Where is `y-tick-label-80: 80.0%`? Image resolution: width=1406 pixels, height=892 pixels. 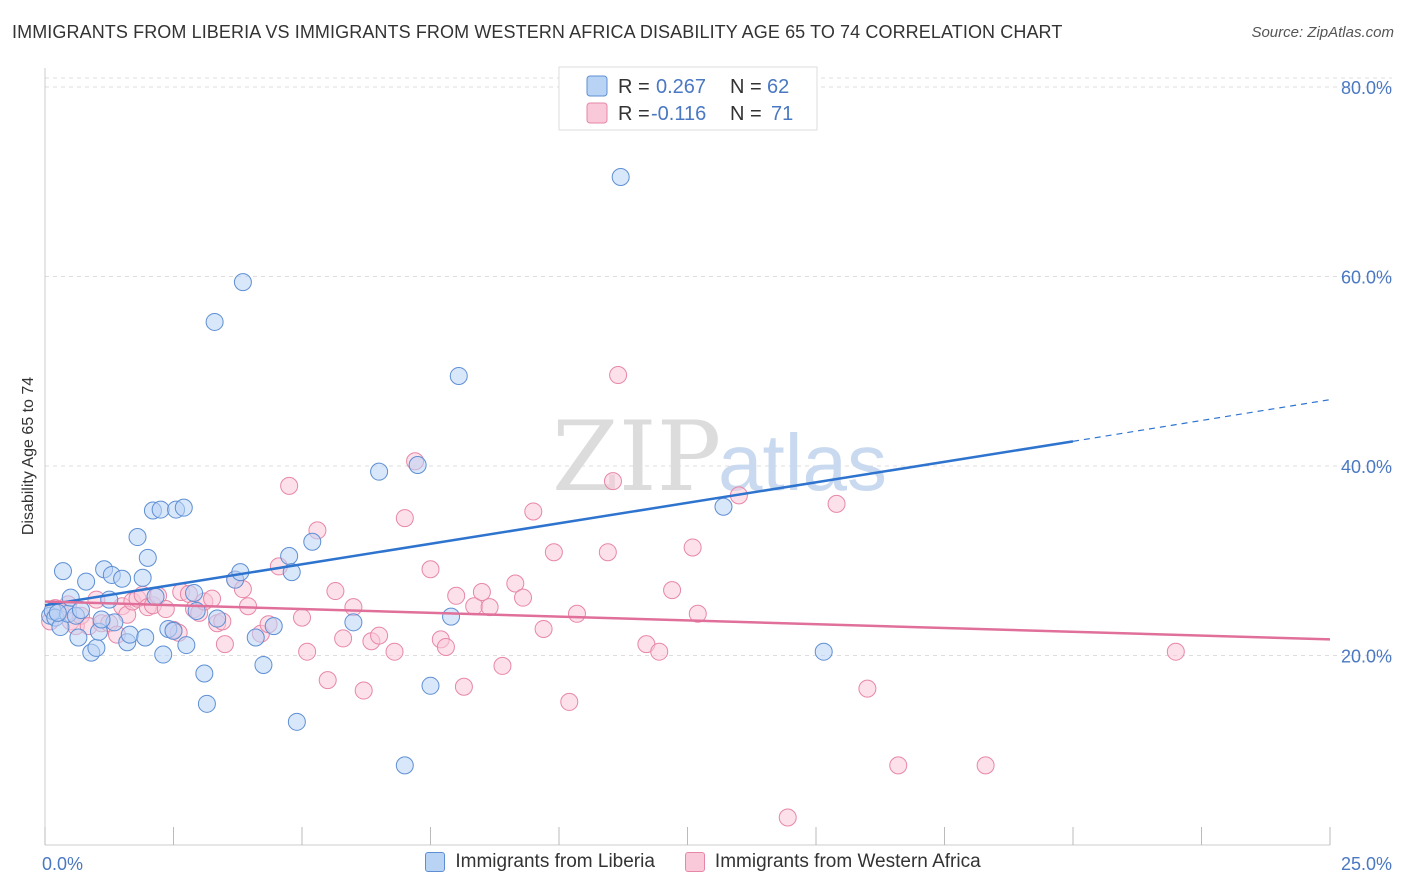
y-tick-label-80: 80.0% is located at coordinates (1366, 88).